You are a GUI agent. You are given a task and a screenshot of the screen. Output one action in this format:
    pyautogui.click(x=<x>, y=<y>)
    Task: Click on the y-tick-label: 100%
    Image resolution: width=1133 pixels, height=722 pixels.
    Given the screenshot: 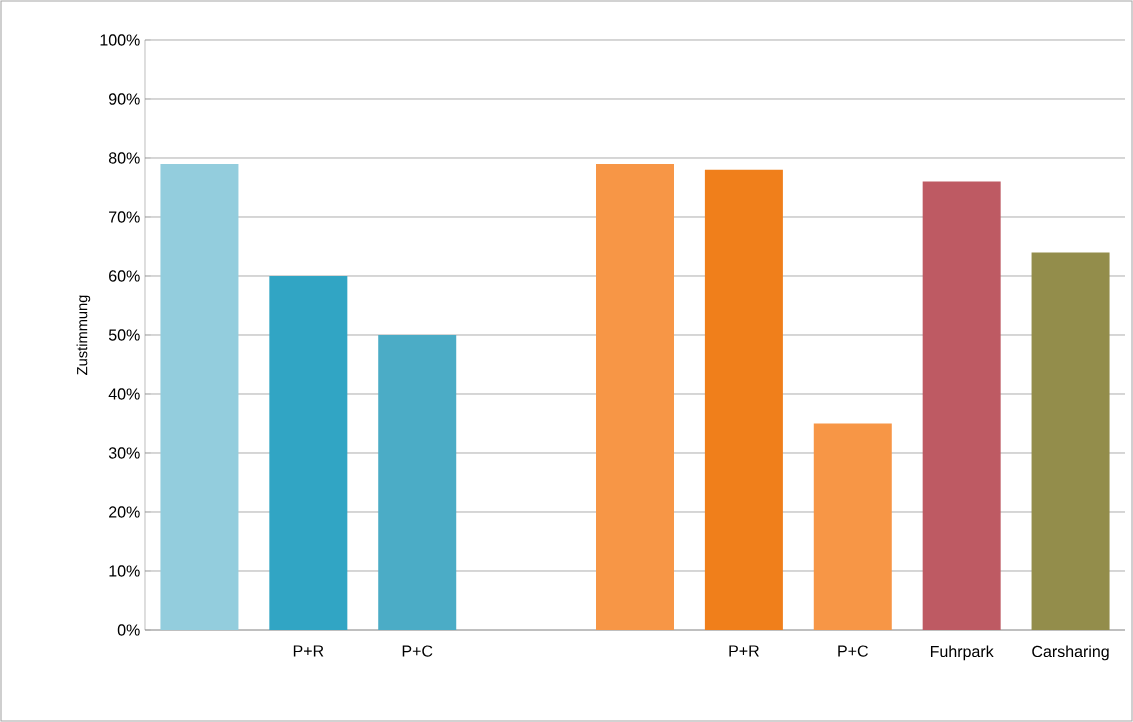 What is the action you would take?
    pyautogui.click(x=120, y=40)
    